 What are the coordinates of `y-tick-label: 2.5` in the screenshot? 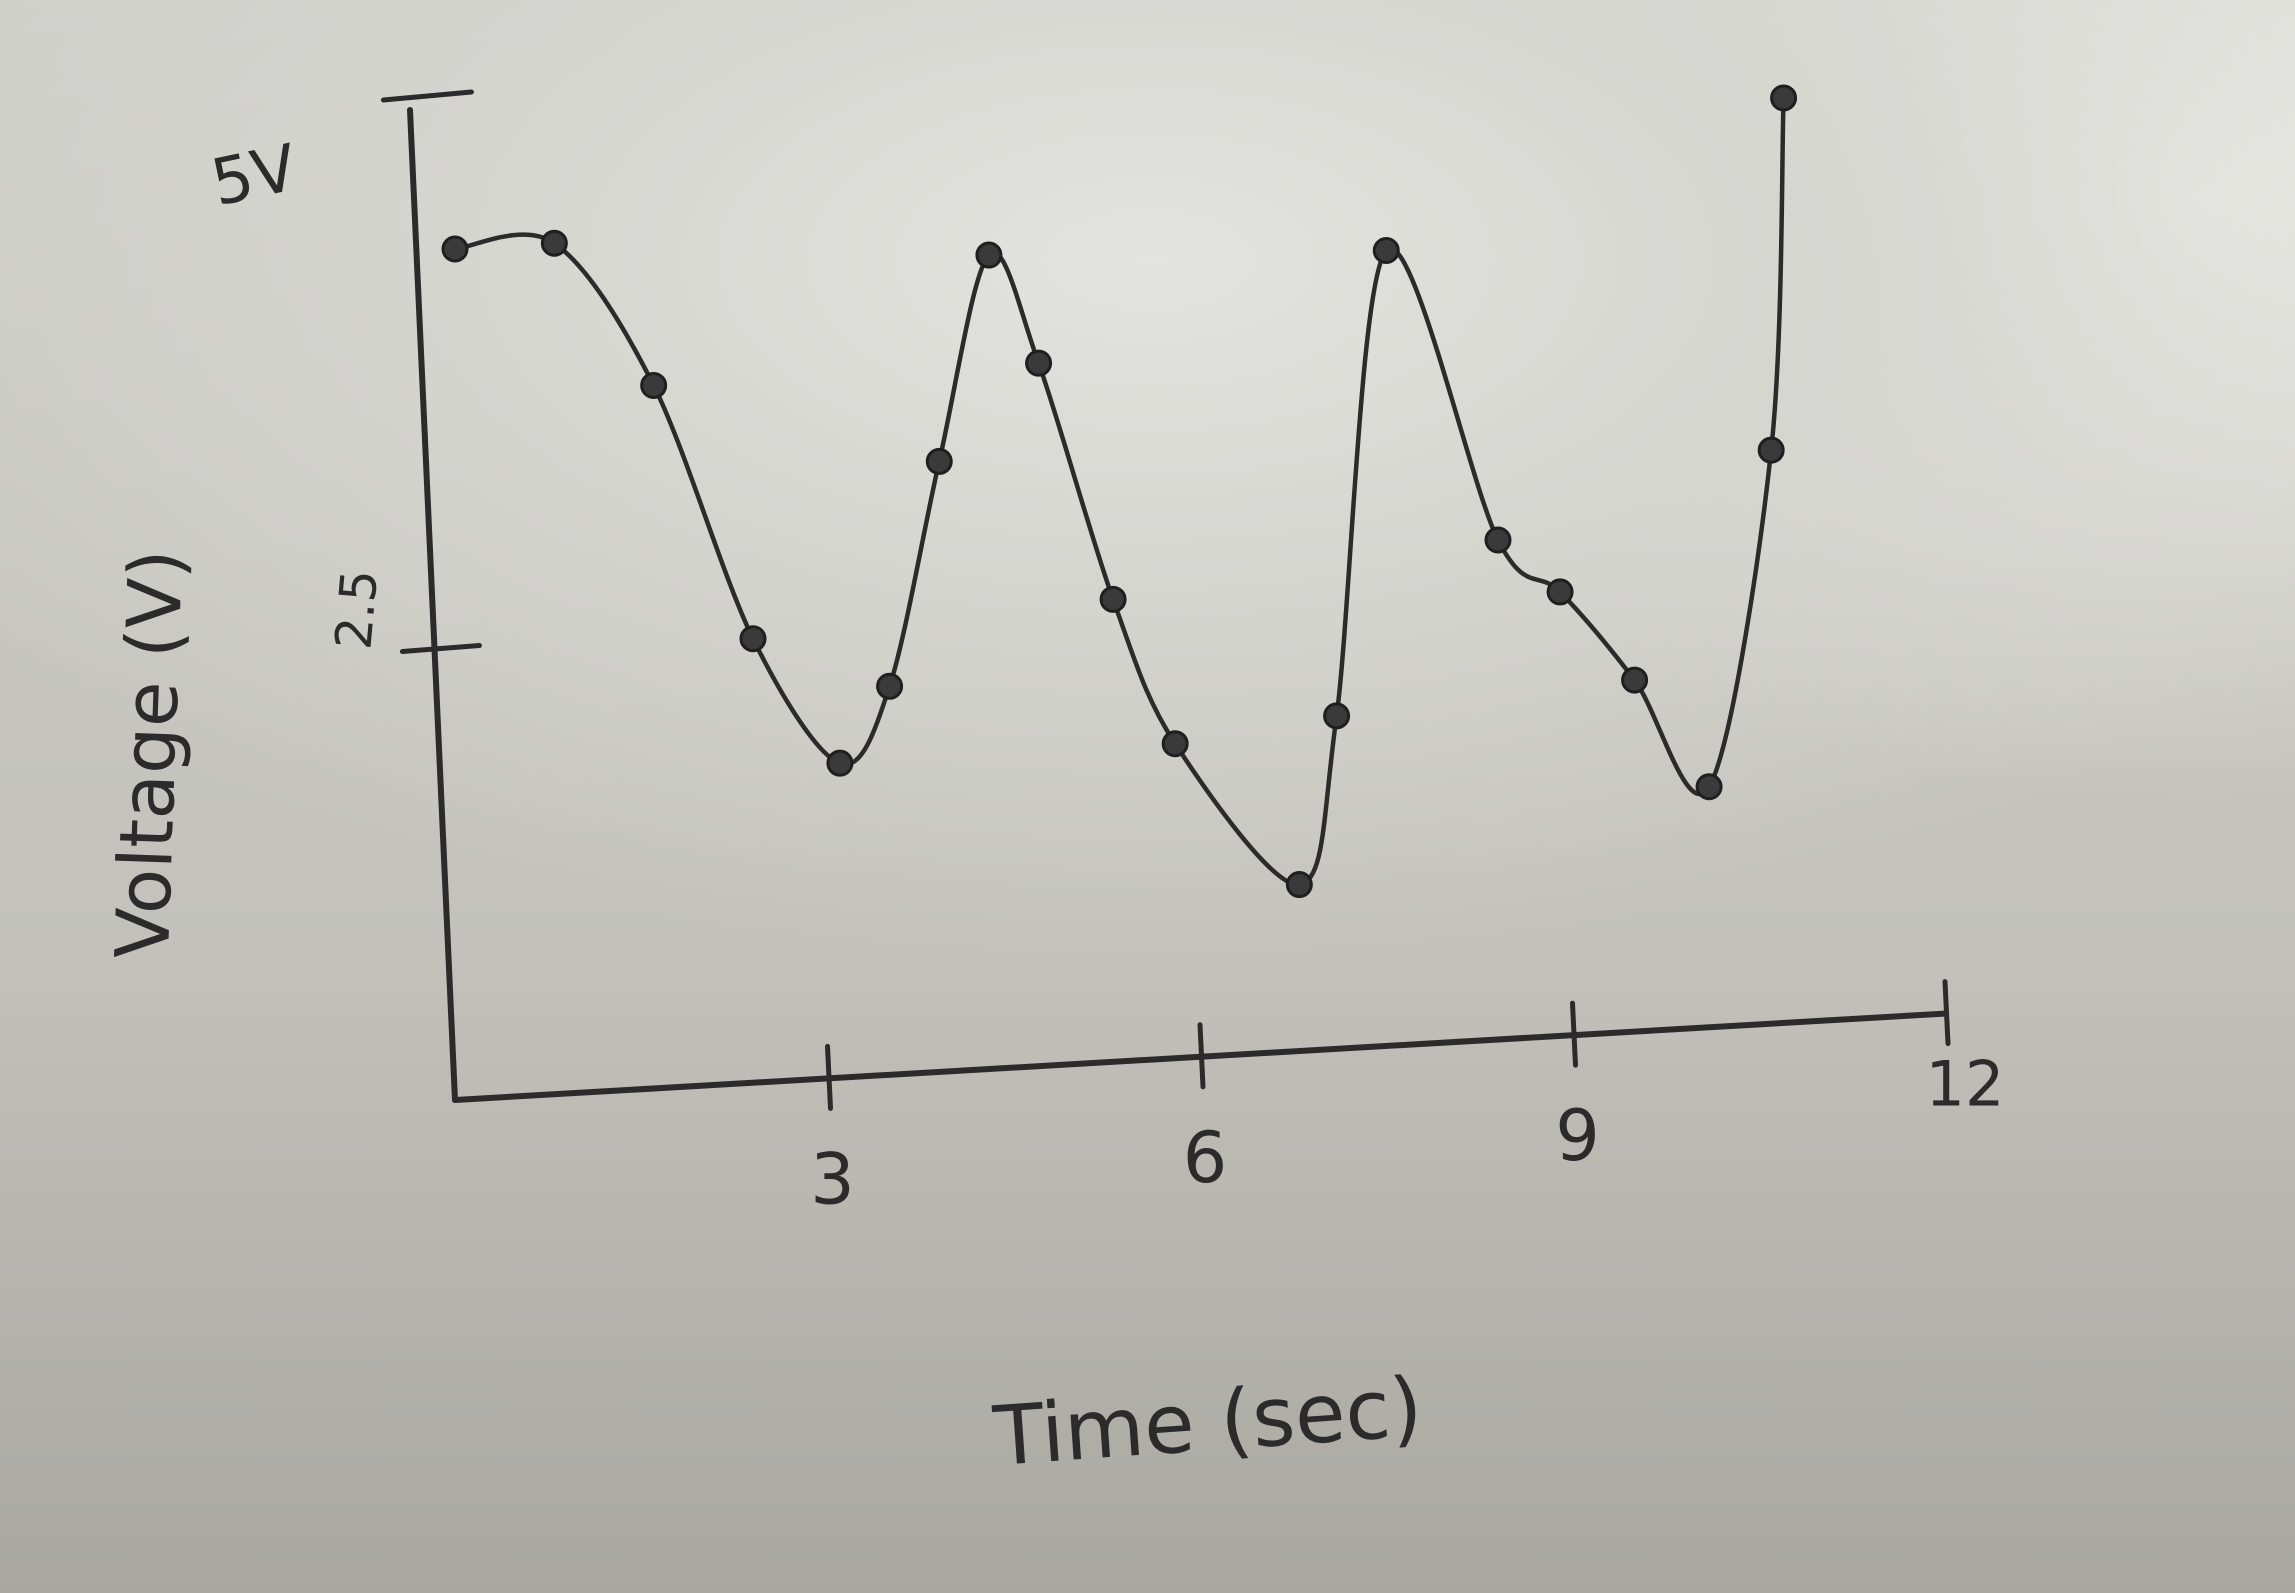 It's located at (356, 609).